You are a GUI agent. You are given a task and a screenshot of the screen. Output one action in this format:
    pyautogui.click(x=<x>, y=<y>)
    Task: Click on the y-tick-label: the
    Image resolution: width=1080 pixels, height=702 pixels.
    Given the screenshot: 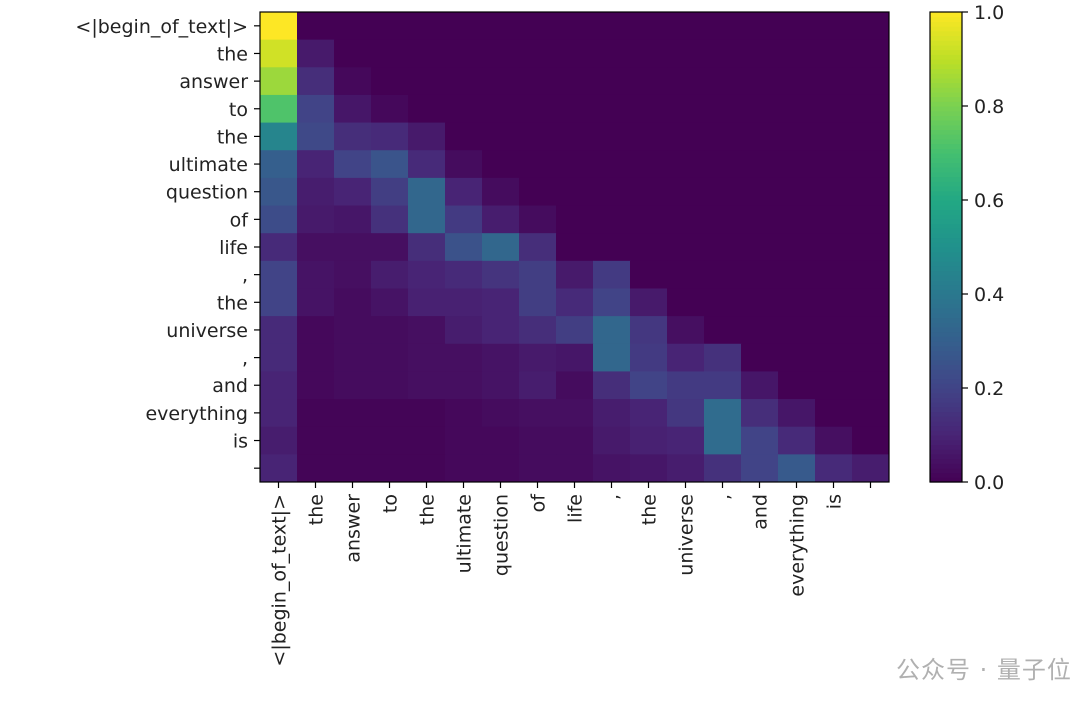 What is the action you would take?
    pyautogui.click(x=232, y=303)
    